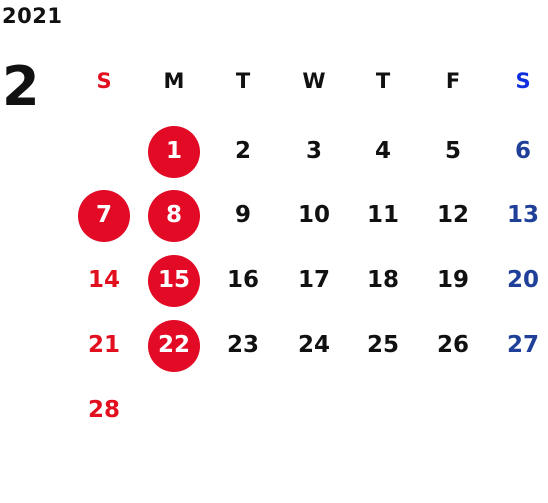  I want to click on day-number: 28, so click(103, 410).